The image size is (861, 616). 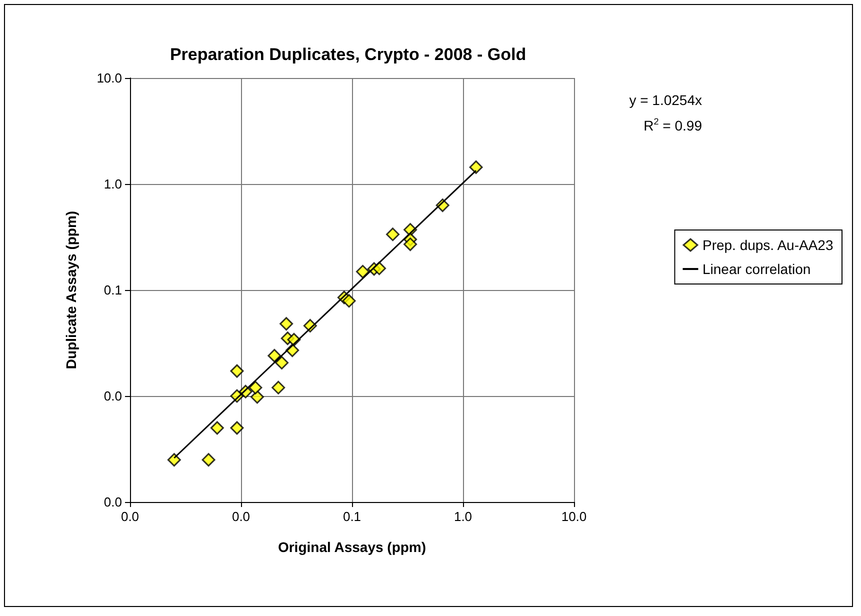 I want to click on x-tick-label: 1.0, so click(x=463, y=516).